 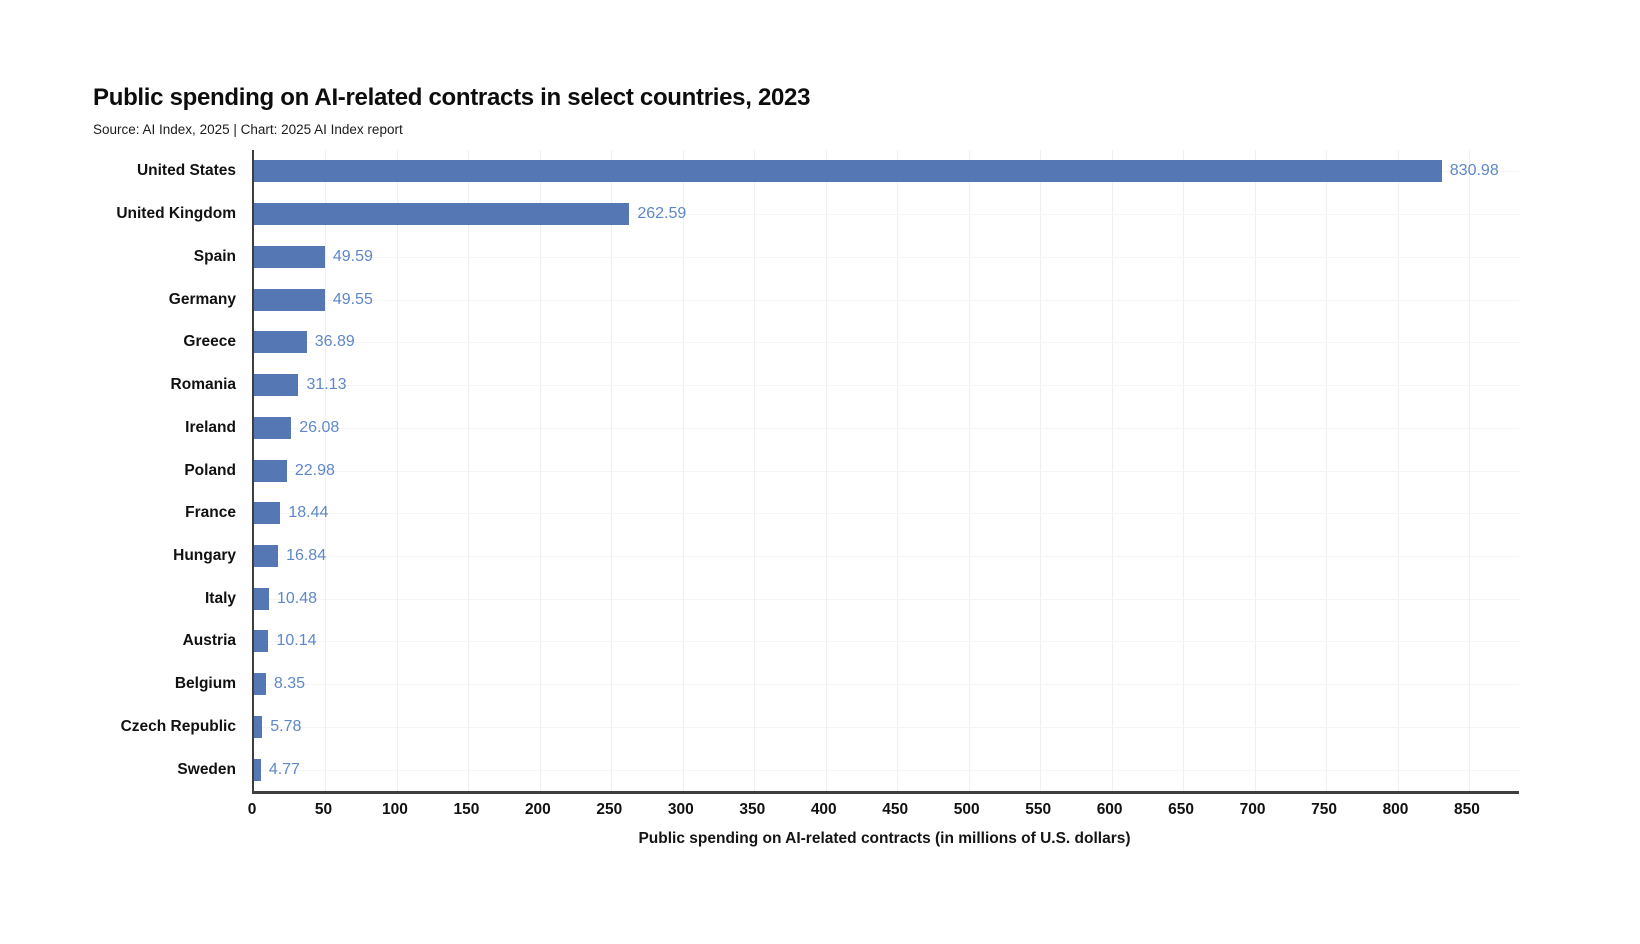 What do you see at coordinates (319, 427) in the screenshot?
I see `value-label: 26.08` at bounding box center [319, 427].